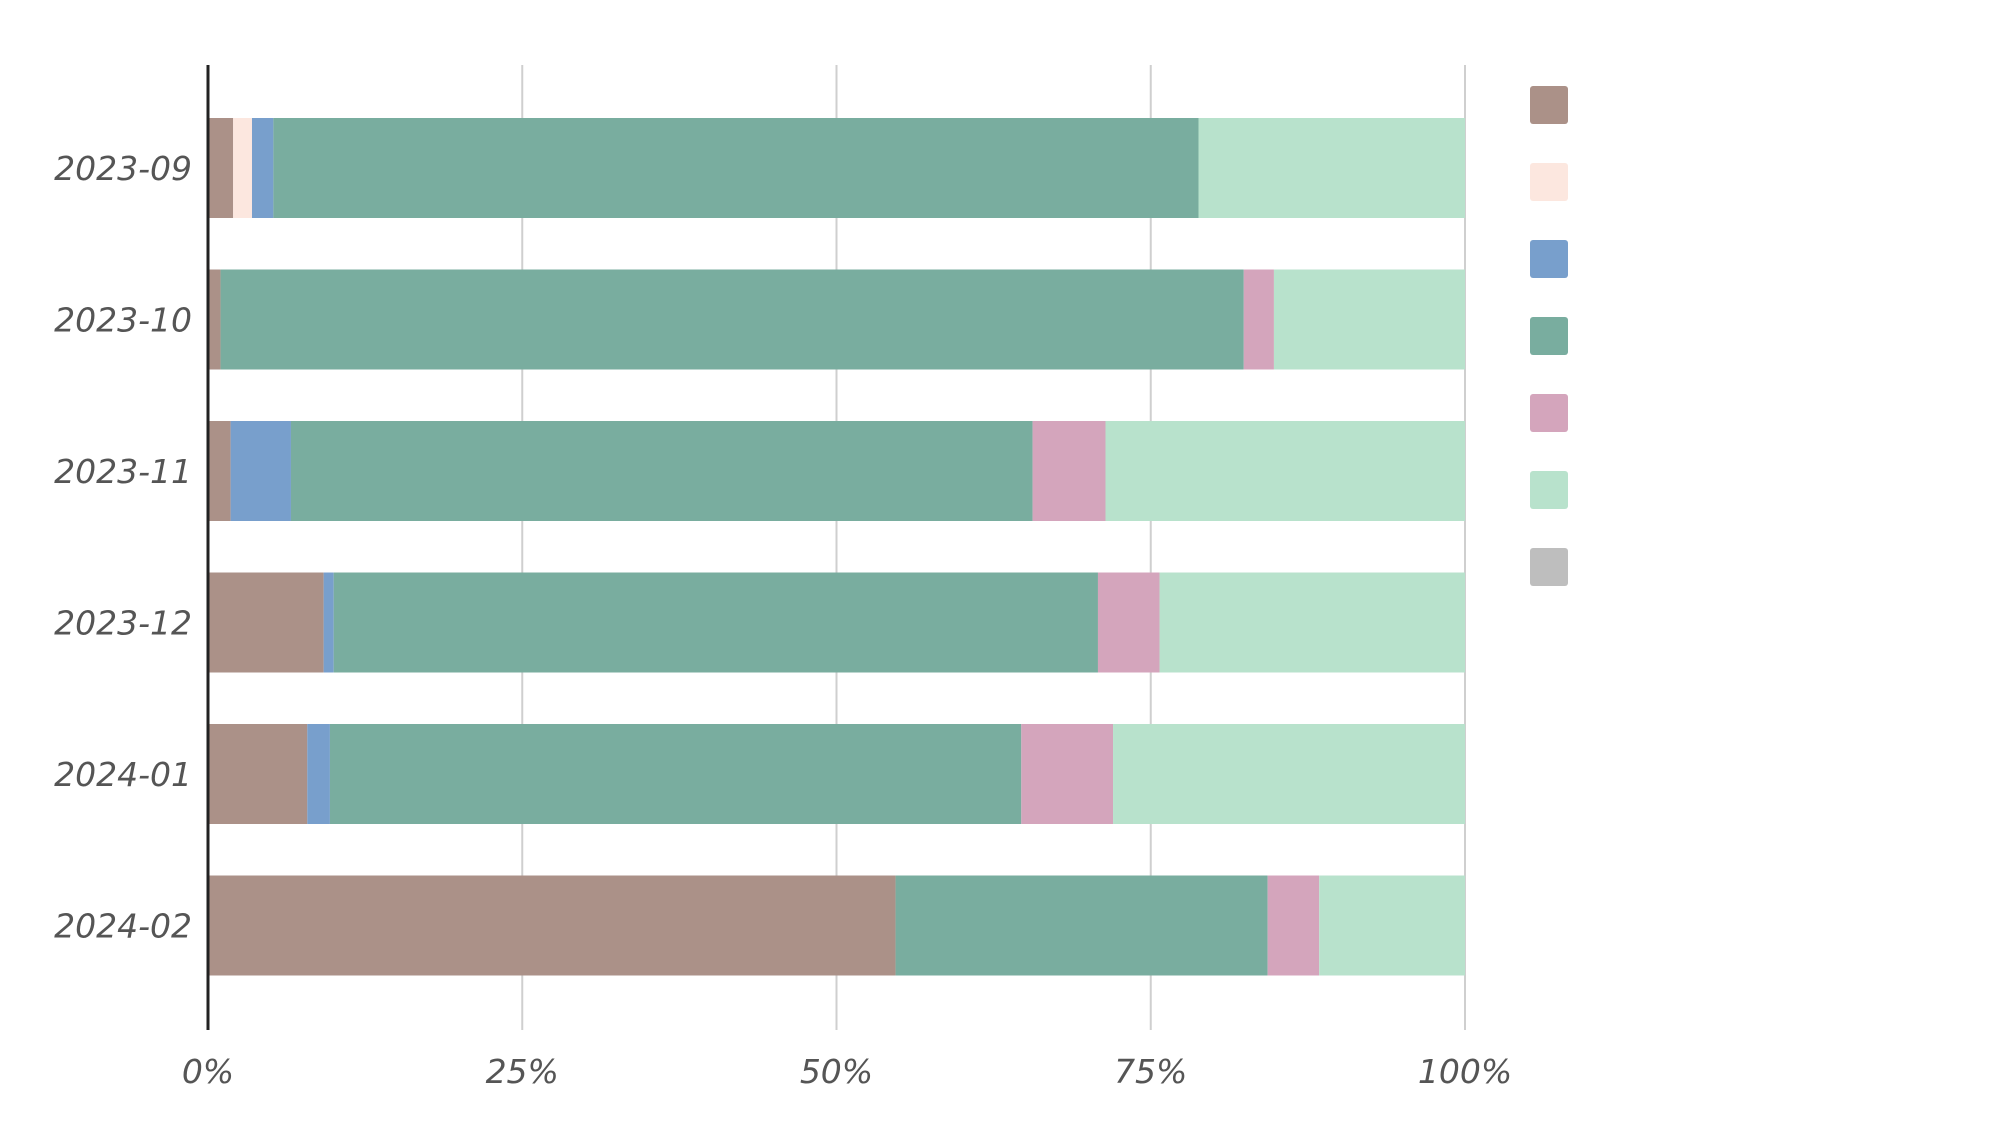 The height and width of the screenshot is (1125, 2000). Describe the element at coordinates (123, 774) in the screenshot. I see `y-tick-label: 2024-01` at that location.